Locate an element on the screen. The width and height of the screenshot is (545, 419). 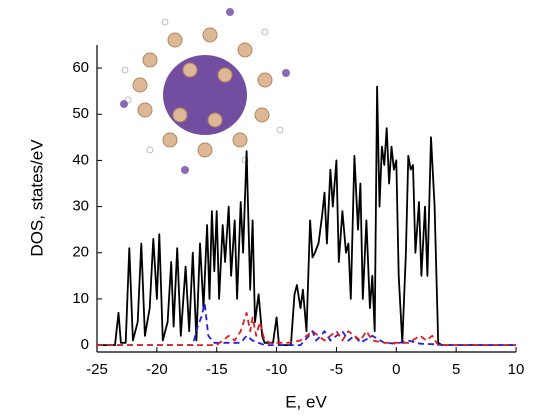
y-tick-label: 10 is located at coordinates (80, 298).